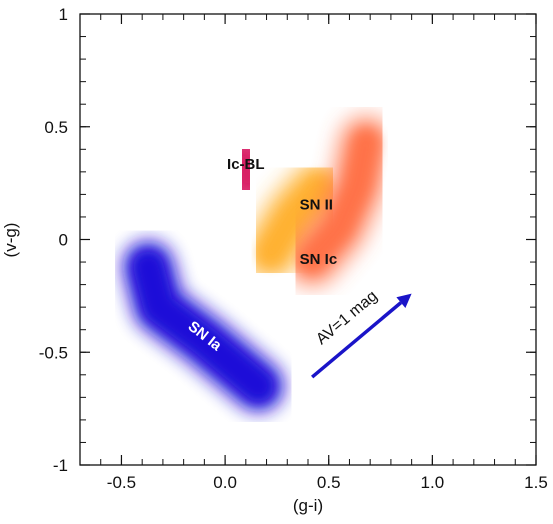  What do you see at coordinates (319, 259) in the screenshot?
I see `region-label-sn-ic: SN Ic` at bounding box center [319, 259].